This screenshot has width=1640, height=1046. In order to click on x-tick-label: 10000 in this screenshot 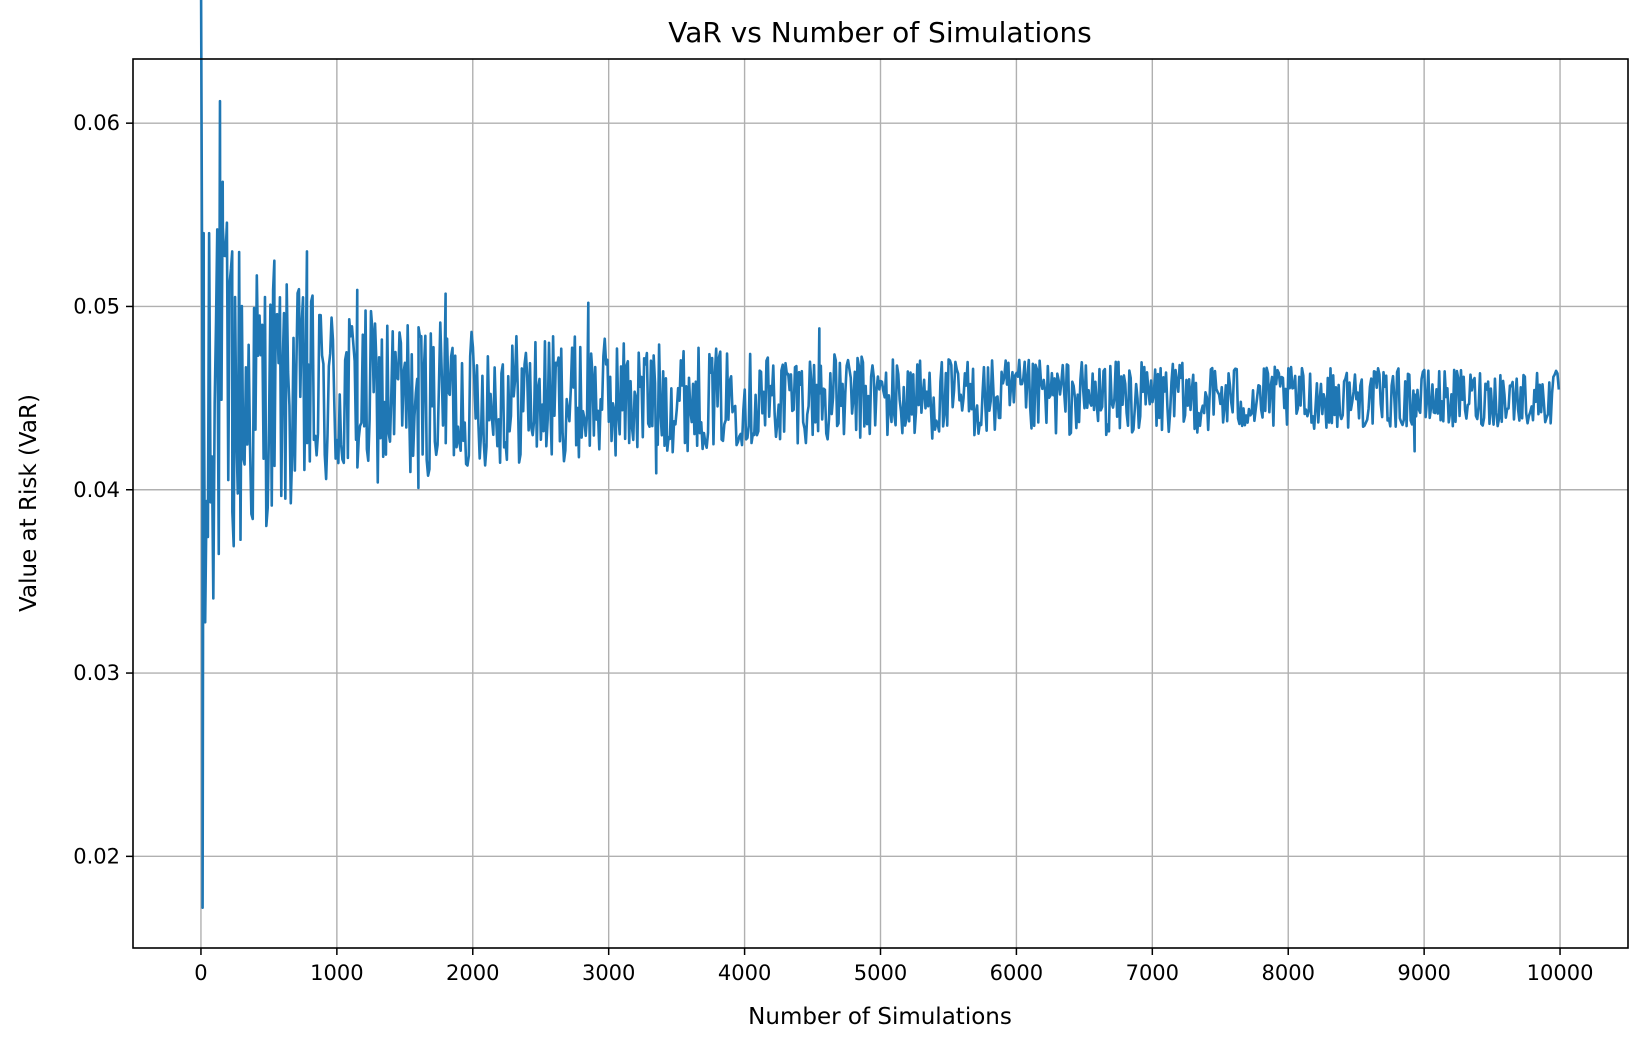, I will do `click(1560, 973)`.